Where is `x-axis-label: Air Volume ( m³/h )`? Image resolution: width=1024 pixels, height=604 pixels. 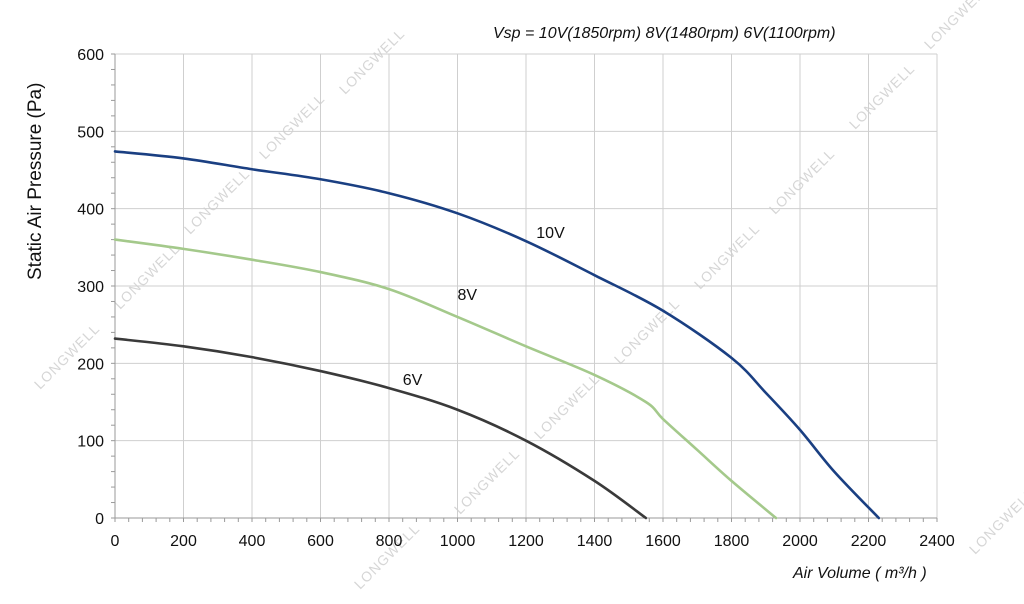 x-axis-label: Air Volume ( m³/h ) is located at coordinates (859, 573).